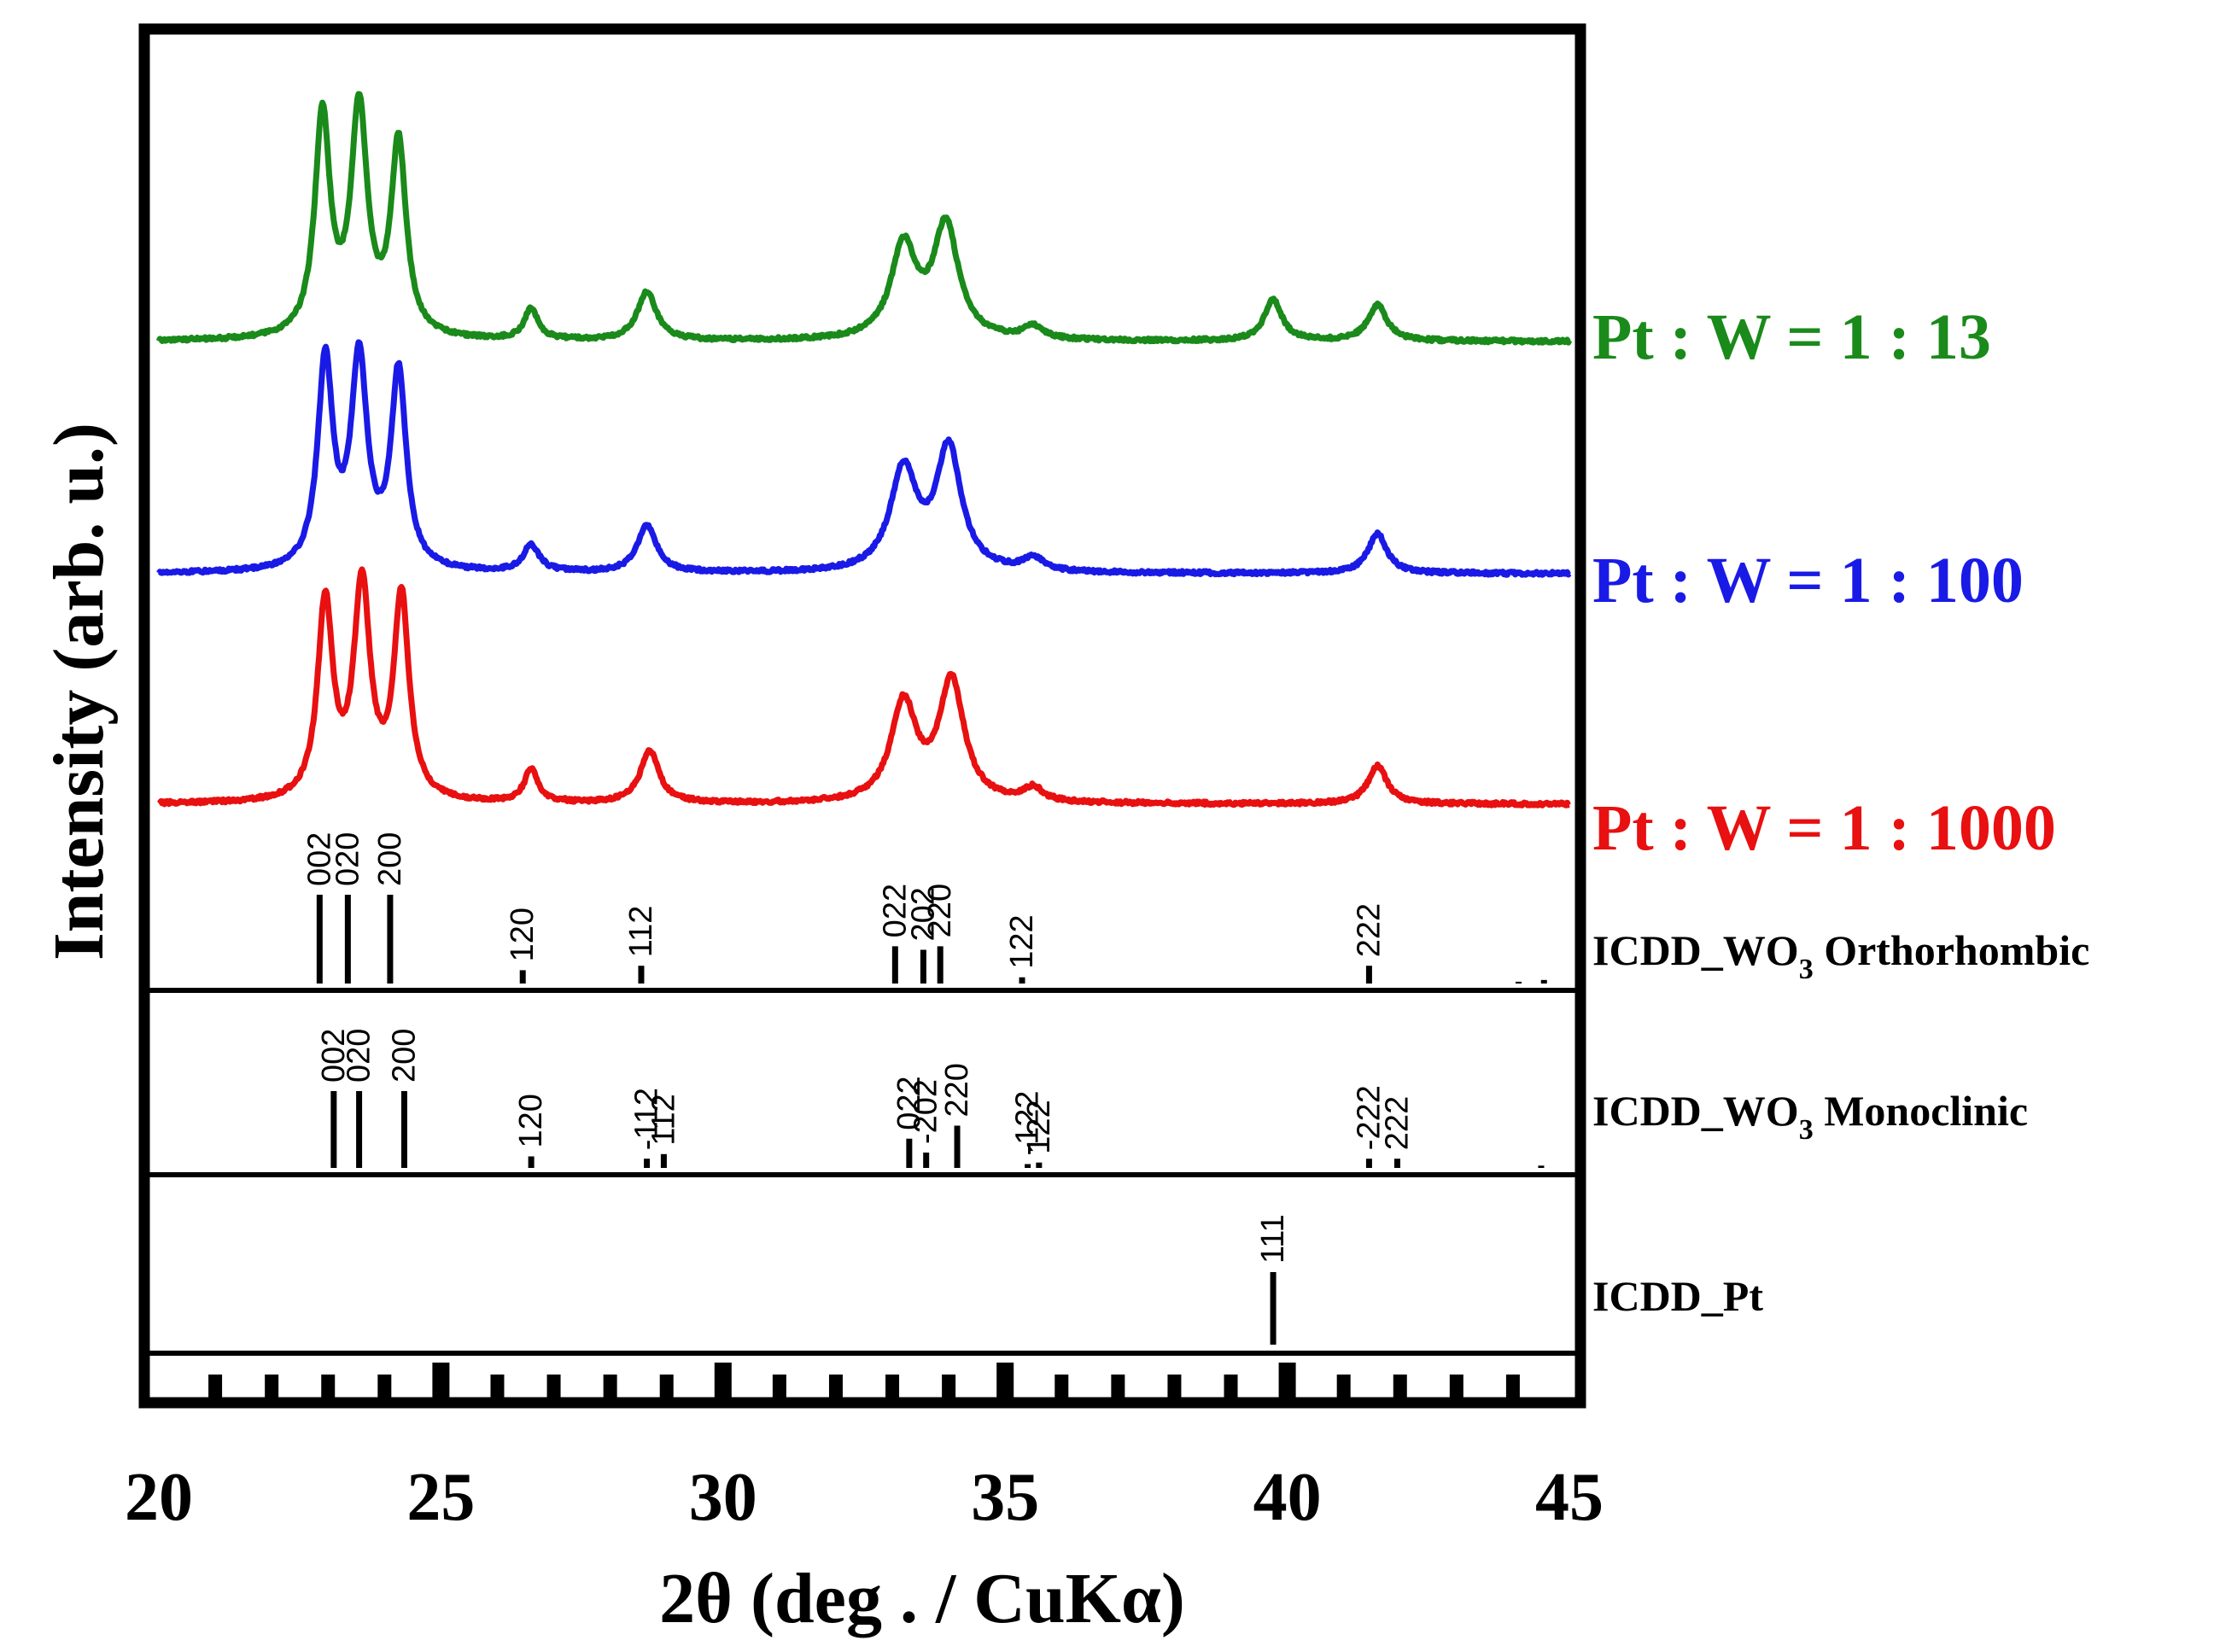 The height and width of the screenshot is (1652, 2220). Describe the element at coordinates (1824, 828) in the screenshot. I see `series-label: Pt : W = 1 : 1000` at that location.